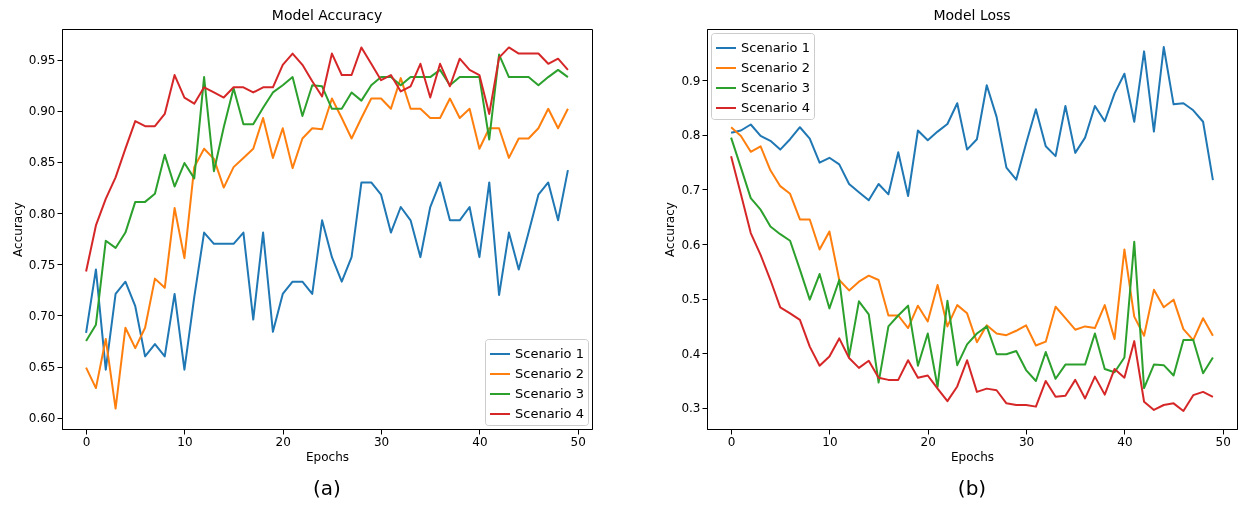  Describe the element at coordinates (972, 15) in the screenshot. I see `chart-title: Model Loss` at that location.